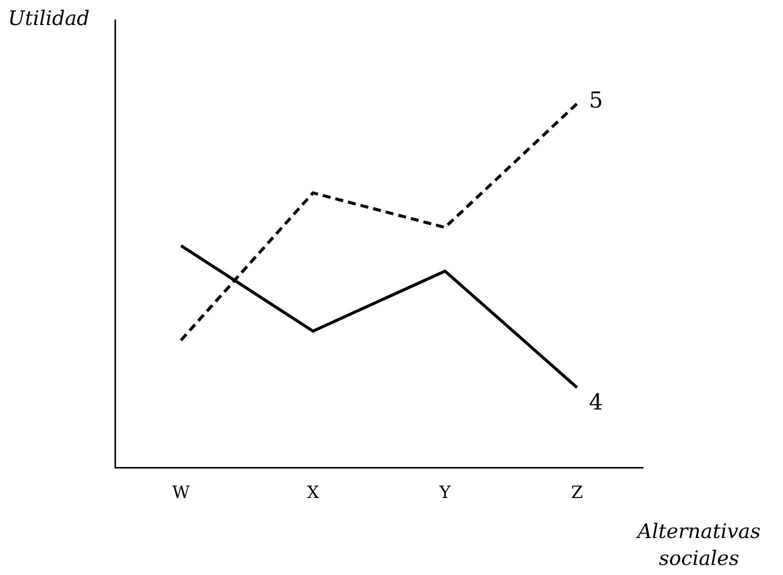 The height and width of the screenshot is (575, 783). I want to click on x-tick-label: X, so click(313, 493).